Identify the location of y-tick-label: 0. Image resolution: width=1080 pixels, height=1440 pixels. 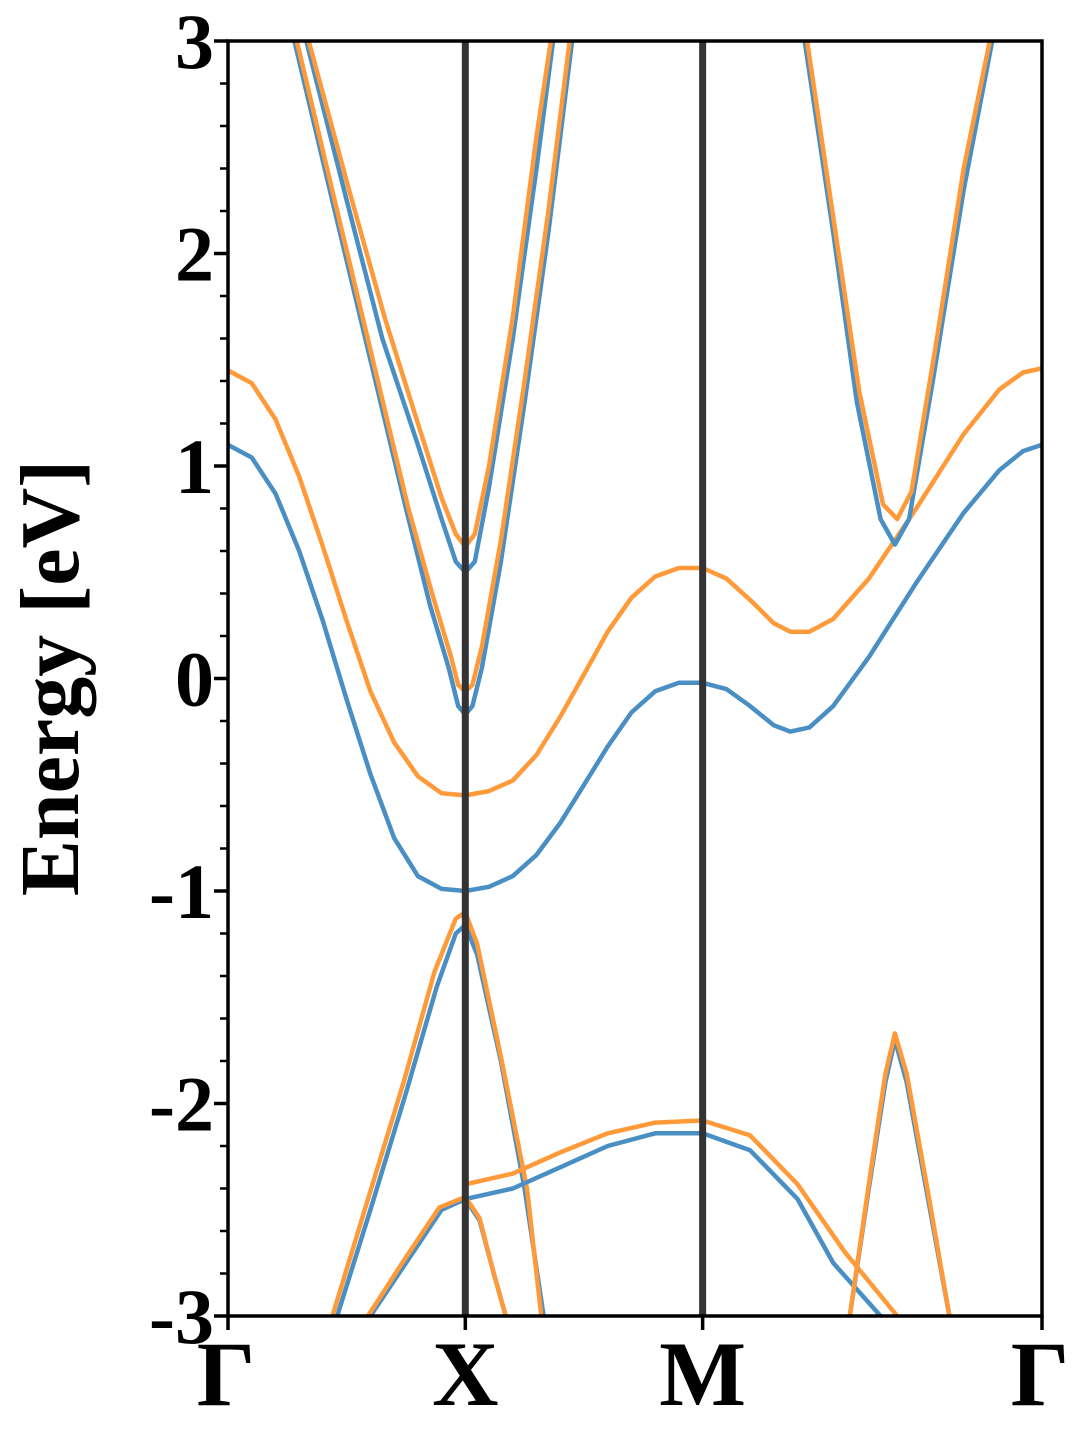
(194, 679).